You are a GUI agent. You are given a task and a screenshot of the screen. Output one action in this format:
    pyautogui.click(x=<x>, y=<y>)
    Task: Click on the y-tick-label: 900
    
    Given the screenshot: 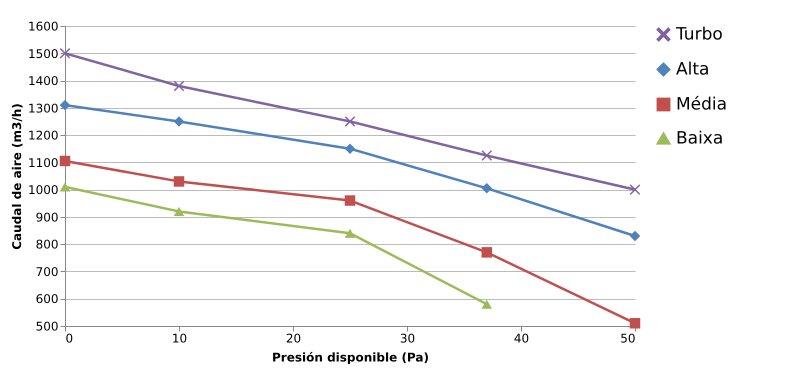 What is the action you would take?
    pyautogui.click(x=47, y=217)
    